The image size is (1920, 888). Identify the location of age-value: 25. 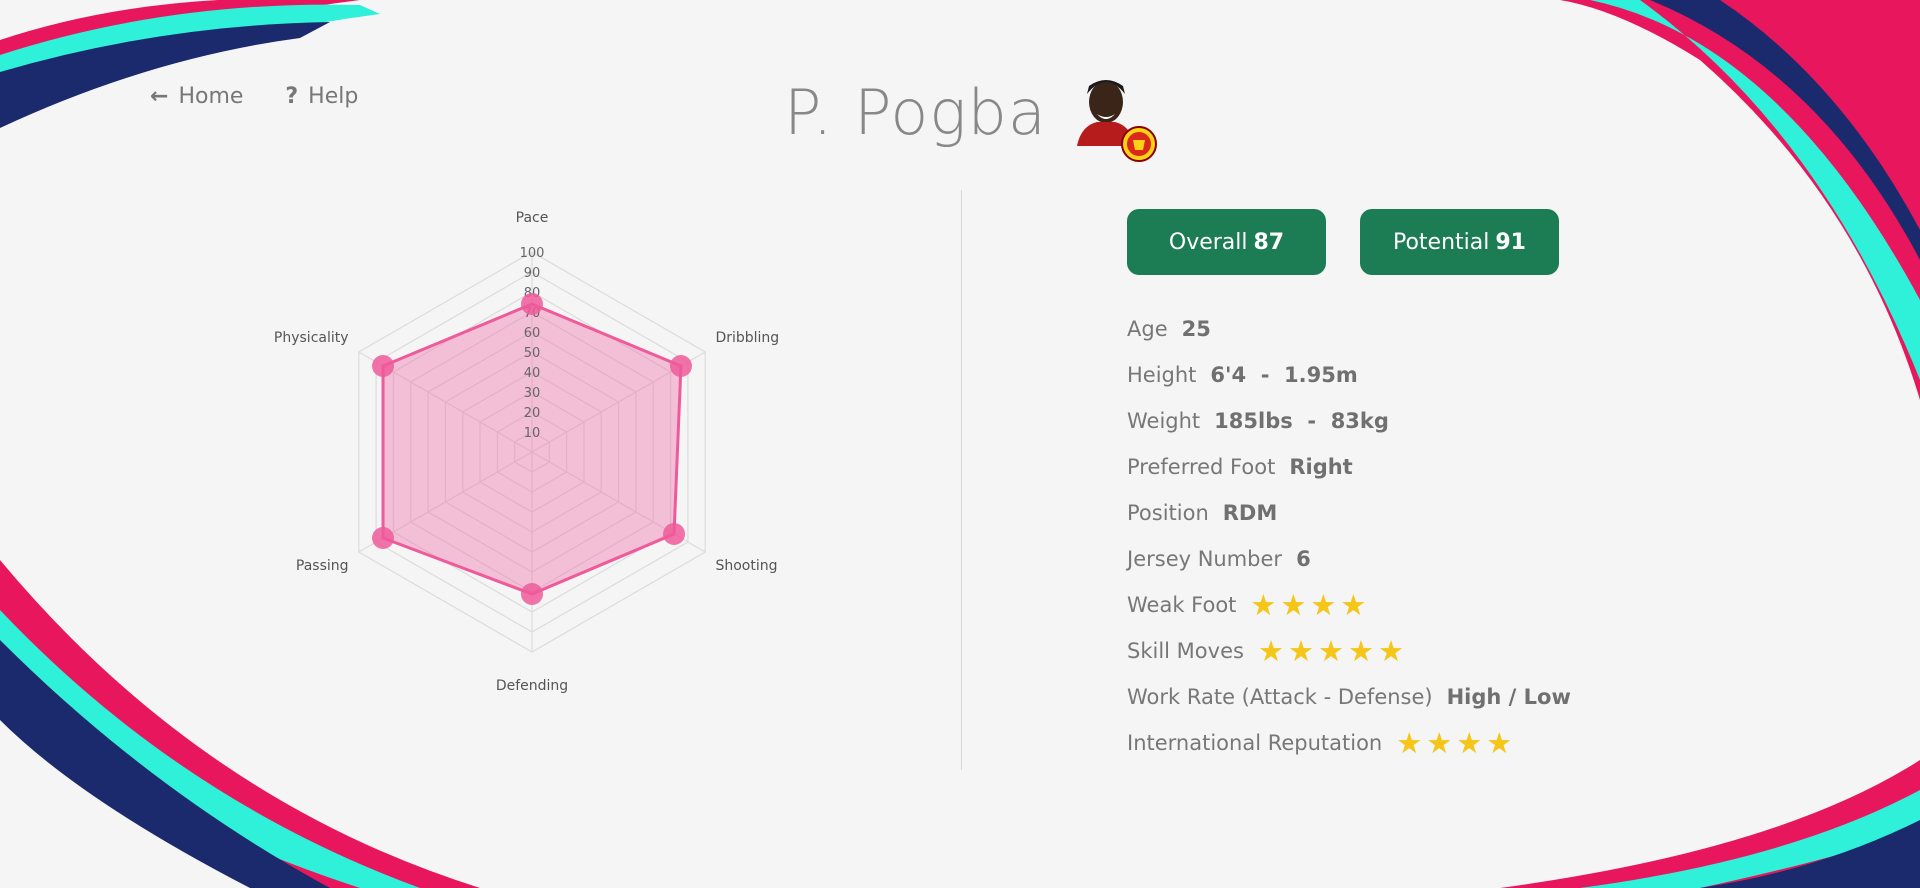
(1196, 329).